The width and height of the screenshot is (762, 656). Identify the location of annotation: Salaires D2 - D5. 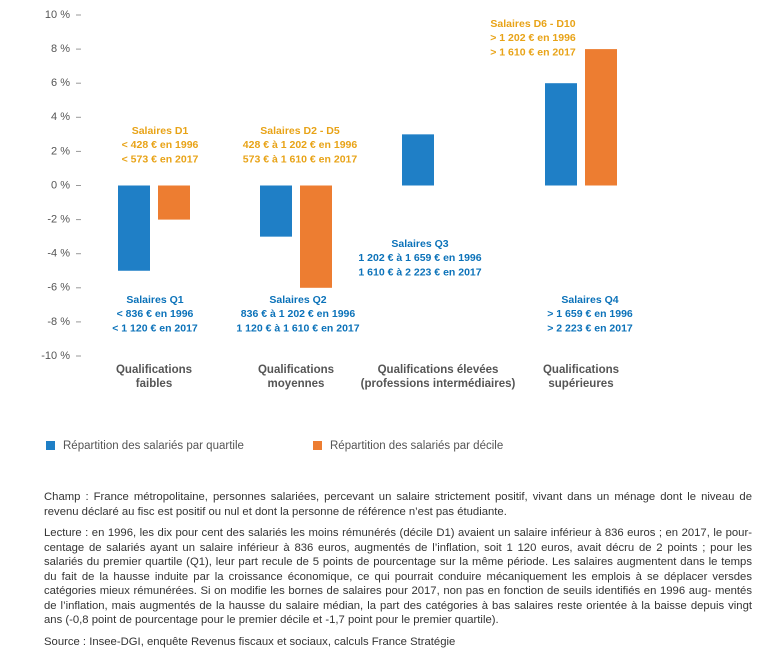
(300, 131).